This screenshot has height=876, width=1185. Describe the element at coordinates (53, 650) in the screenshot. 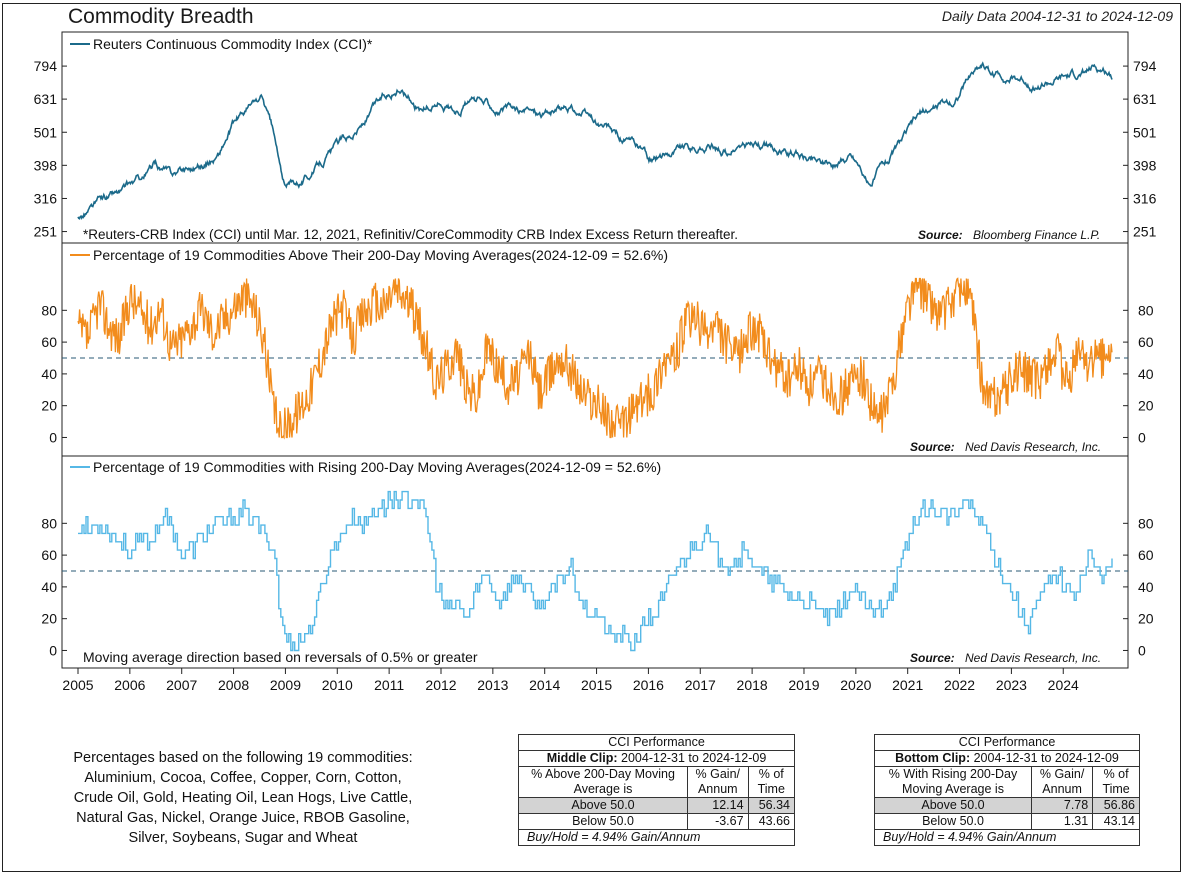

I see `y-tick-label-left: 0` at that location.